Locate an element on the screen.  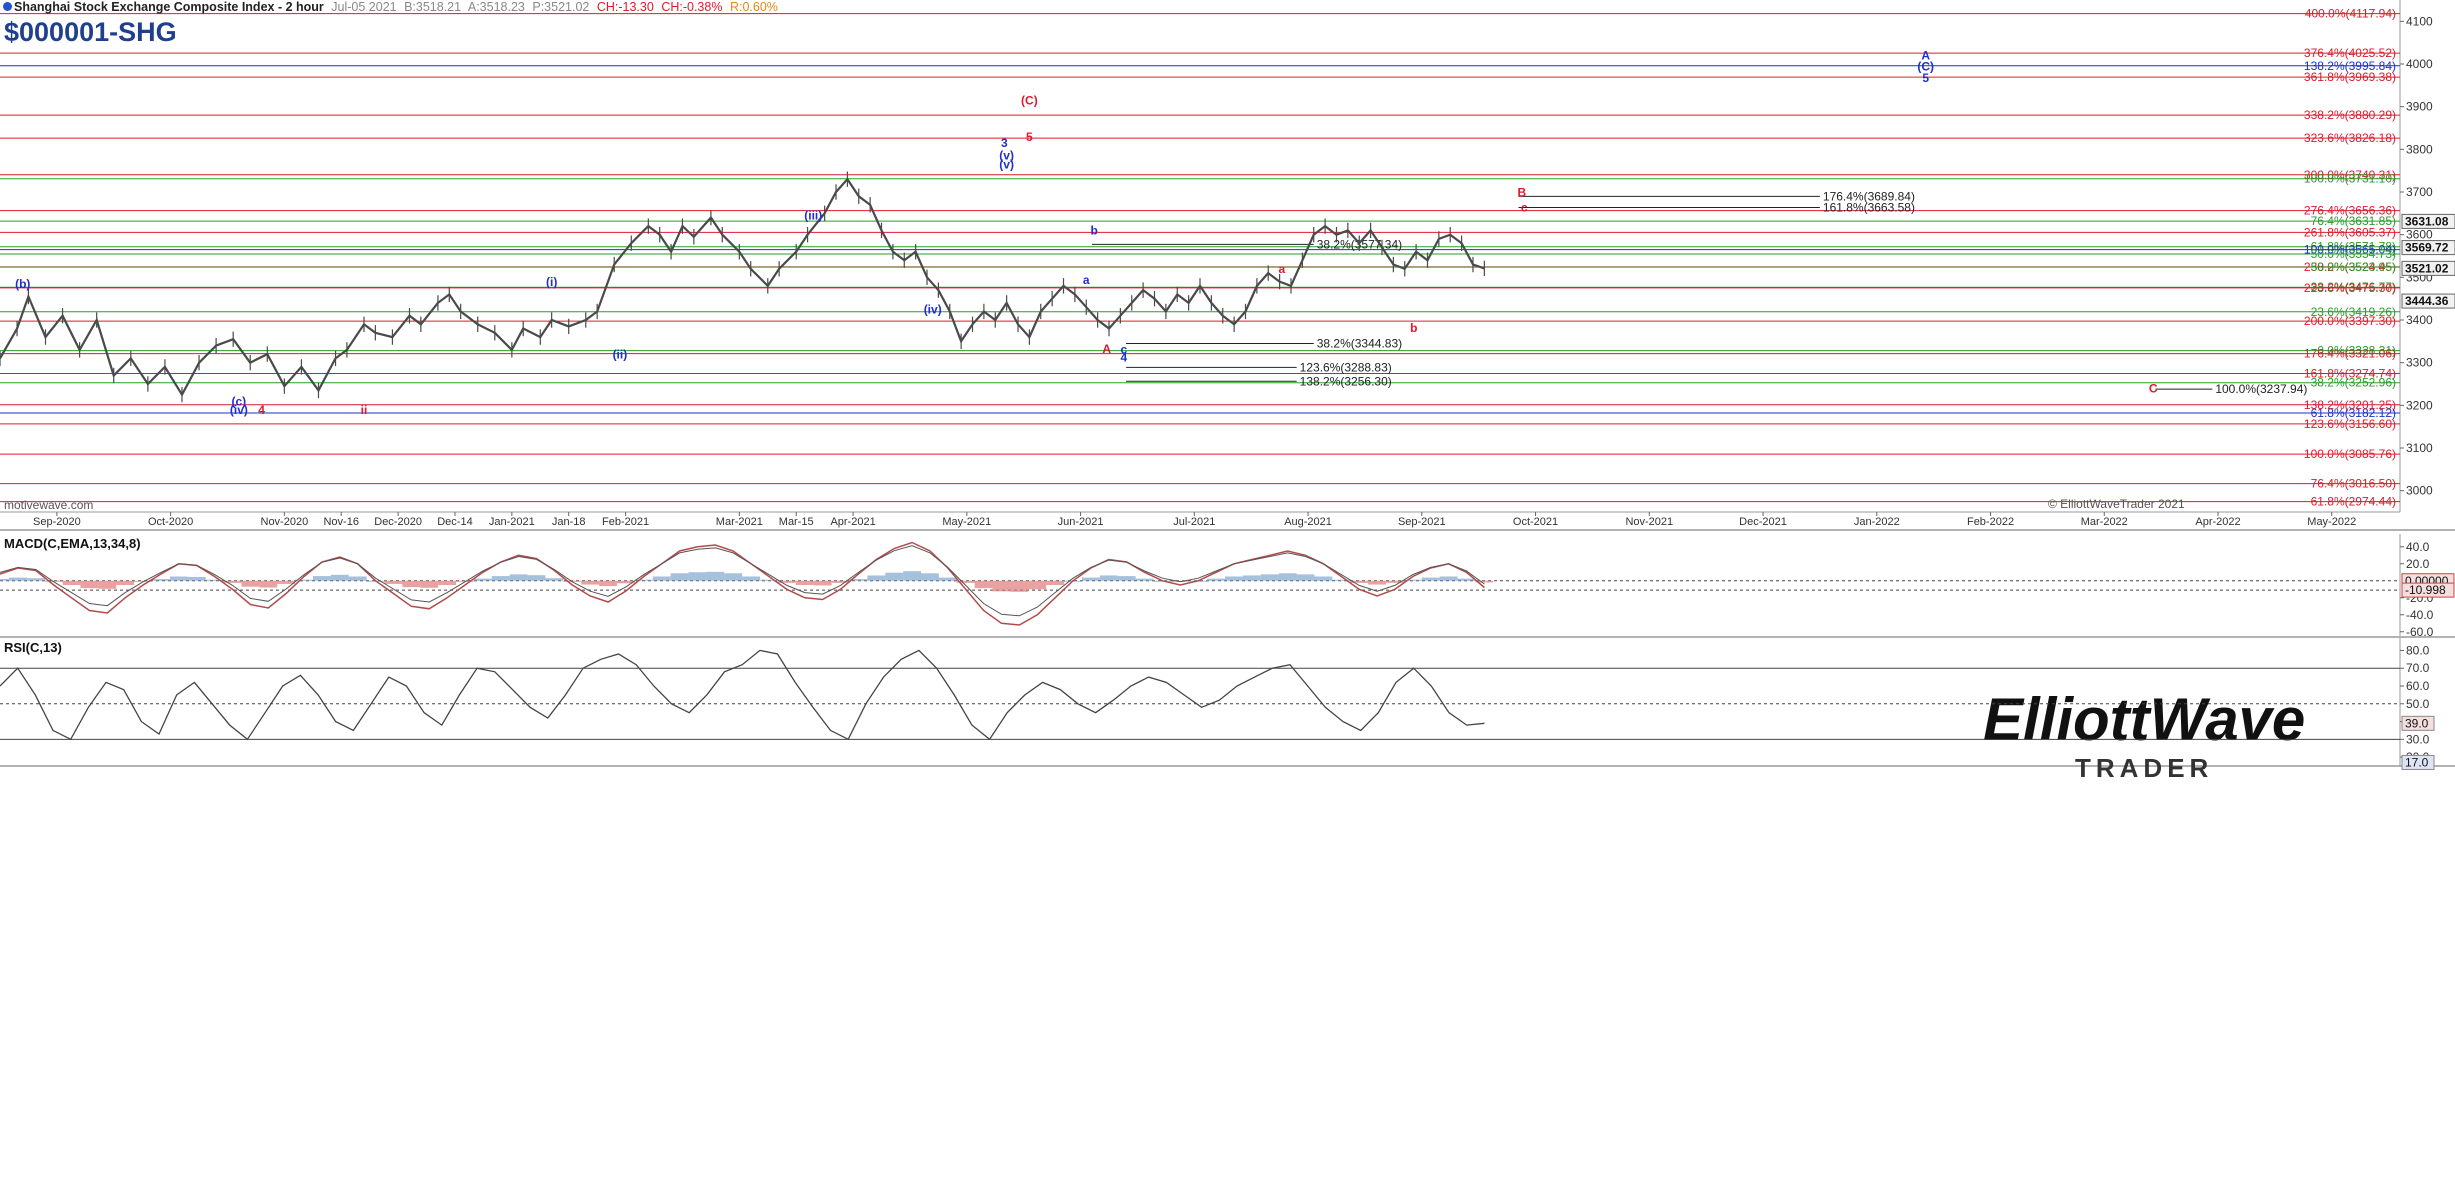
wave-label: B is located at coordinates (1522, 192).